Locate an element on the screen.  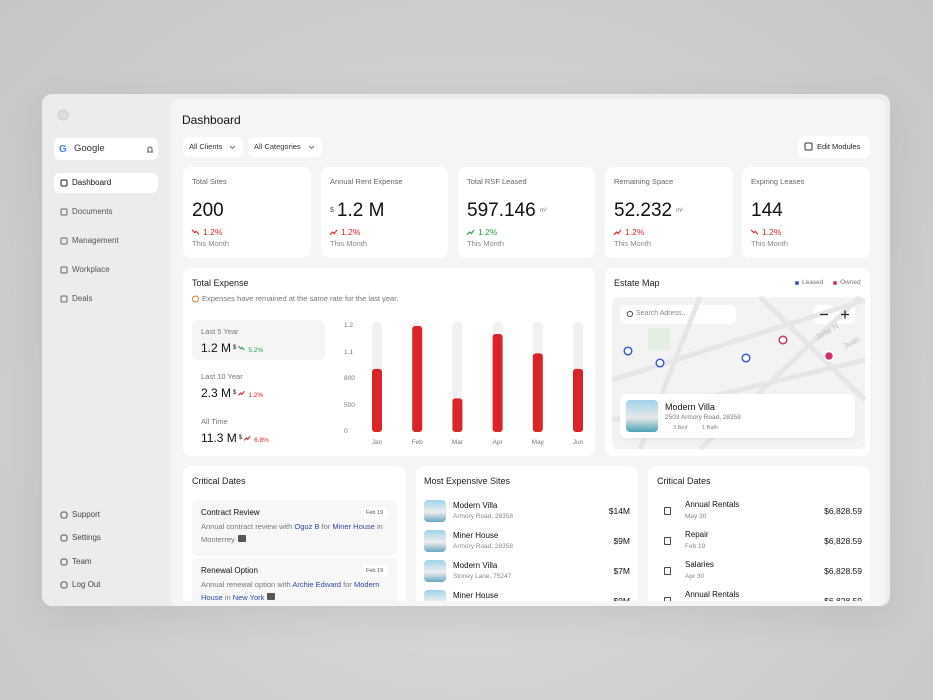
page-title: Dashboard is located at coordinates (211, 120).